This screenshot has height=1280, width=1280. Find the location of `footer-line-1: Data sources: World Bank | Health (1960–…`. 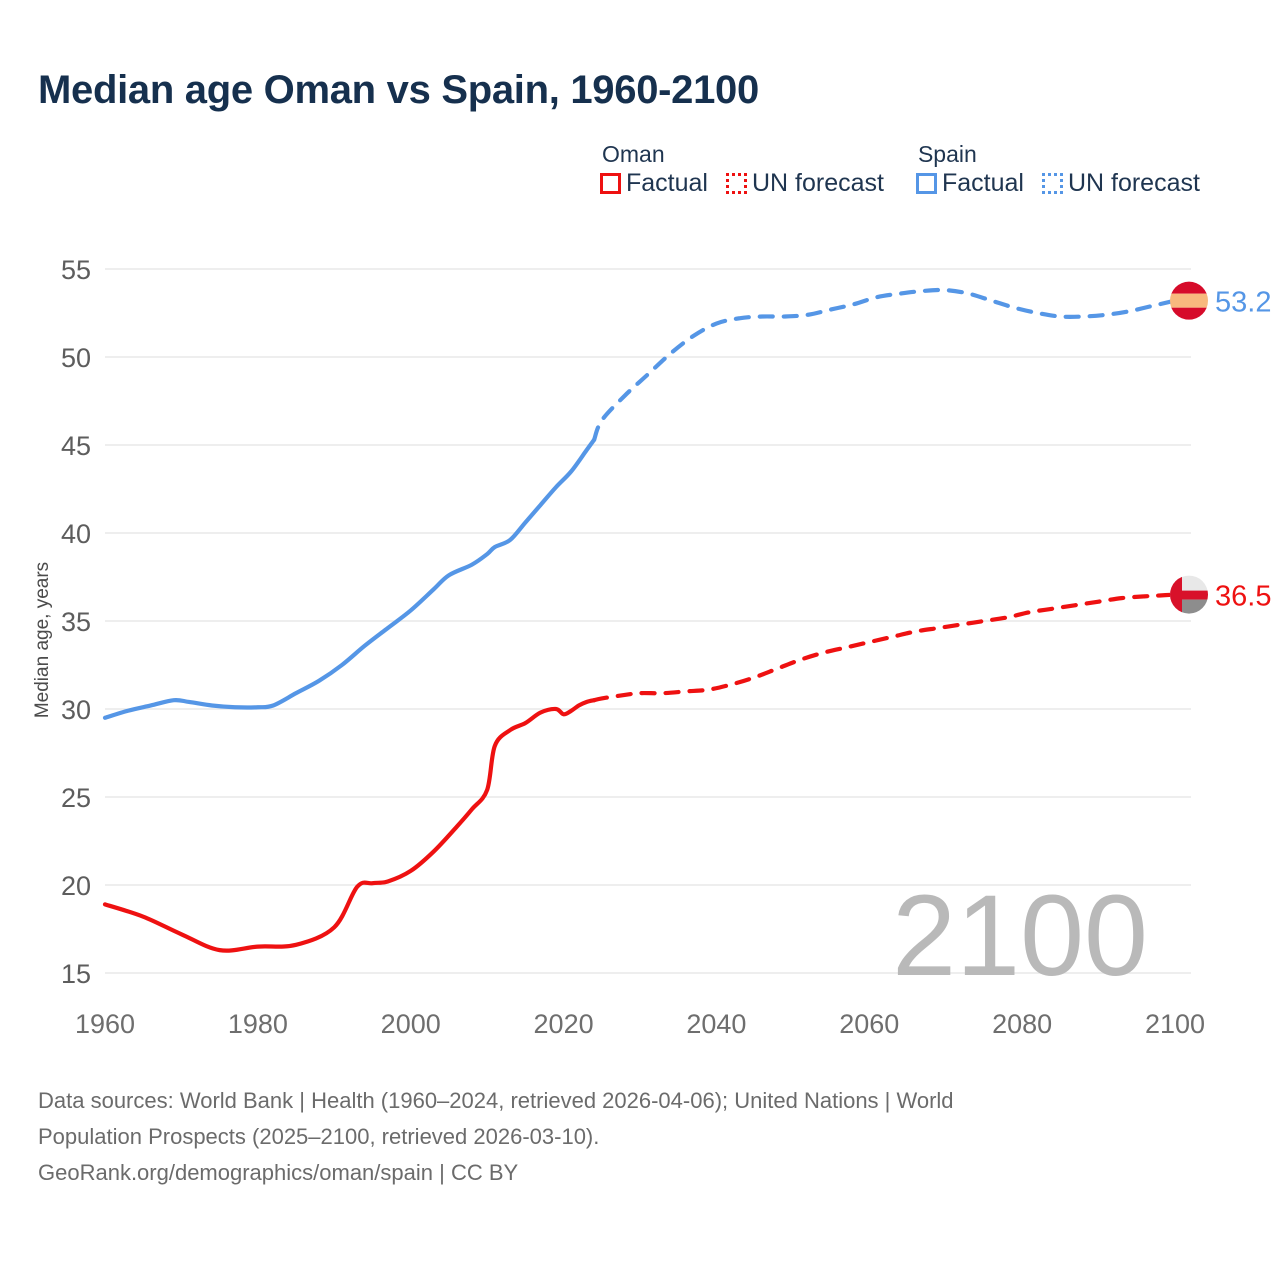

footer-line-1: Data sources: World Bank | Health (1960–… is located at coordinates (496, 1100).